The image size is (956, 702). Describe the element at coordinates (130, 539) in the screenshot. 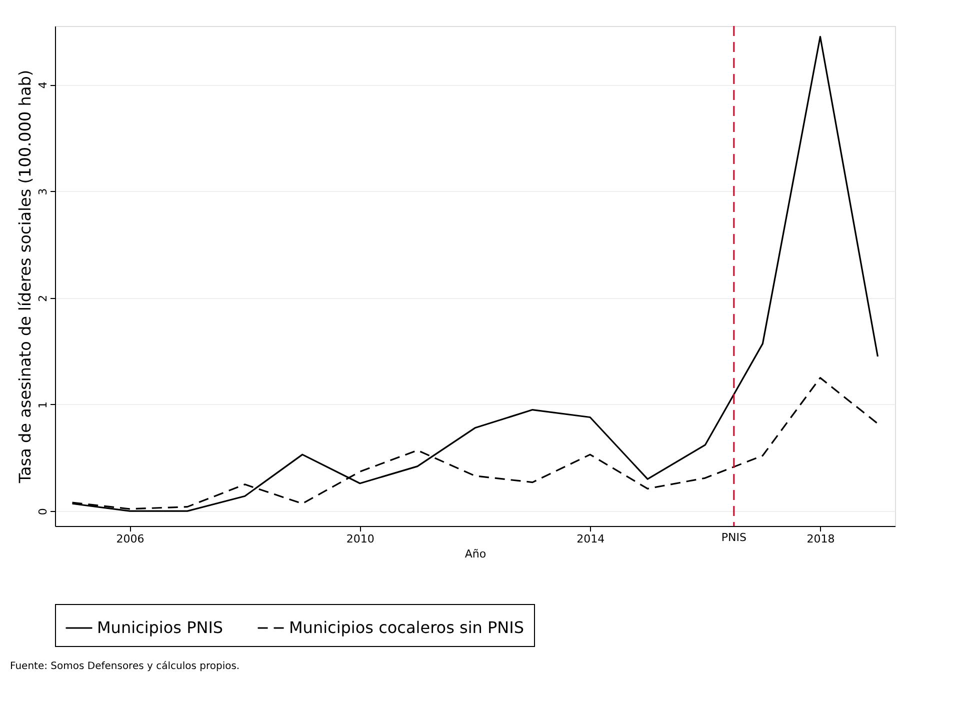

I see `x-tick-label: 2006` at that location.